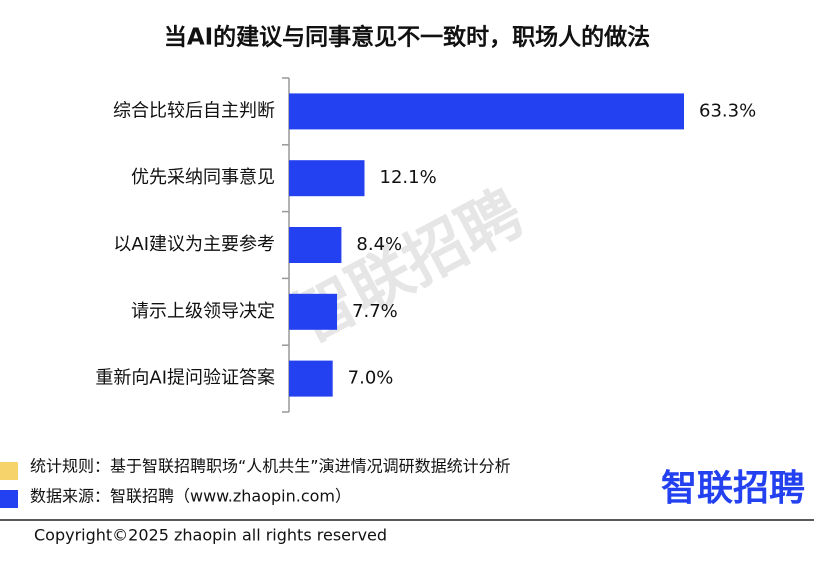  Describe the element at coordinates (375, 311) in the screenshot. I see `value-label: 7.7%` at that location.